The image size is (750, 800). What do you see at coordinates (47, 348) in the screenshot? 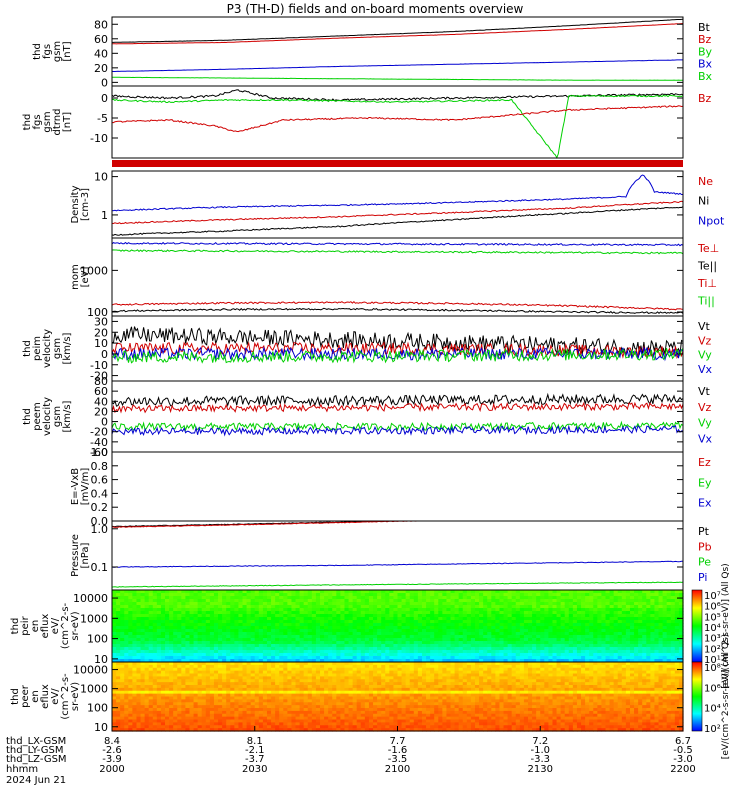
I see `y-label-line: velocity` at bounding box center [47, 348].